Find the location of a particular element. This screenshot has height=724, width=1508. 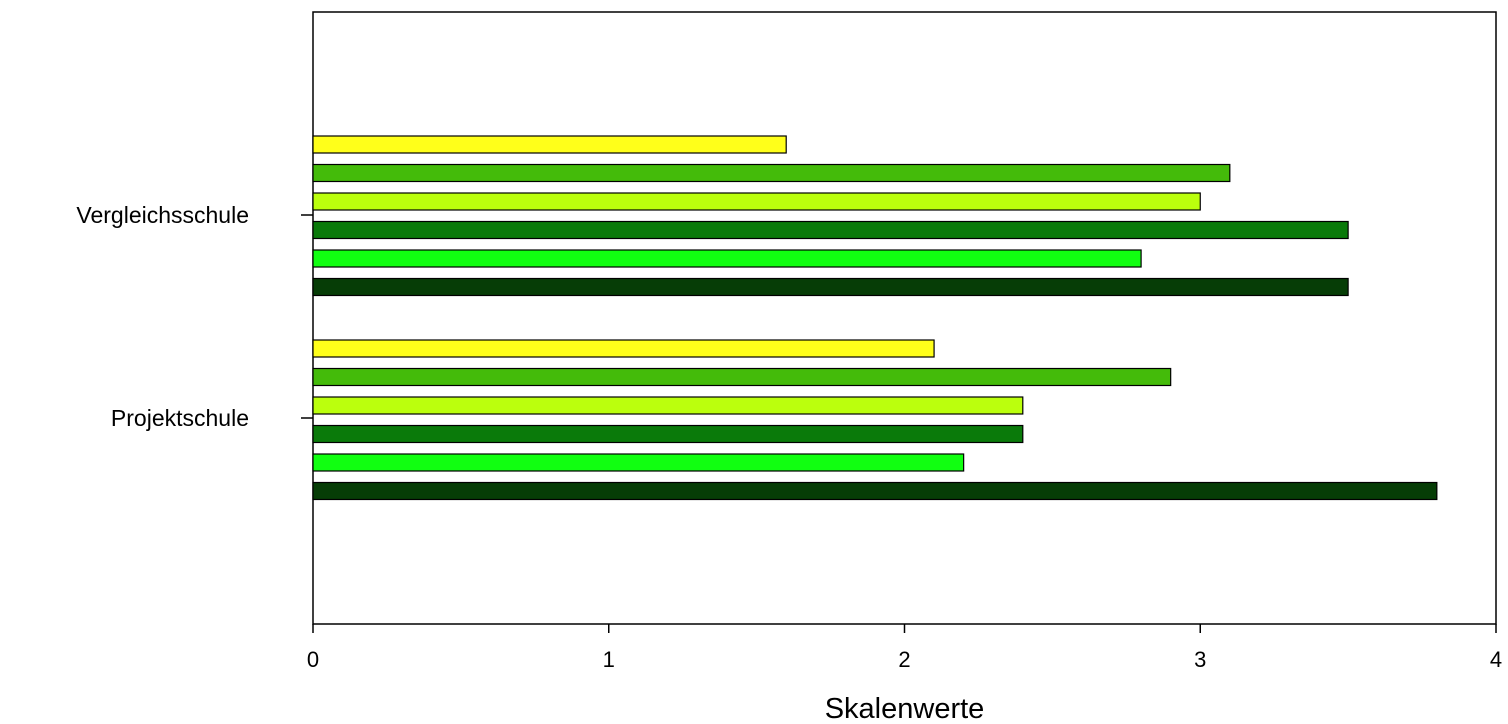

x-axis: 0 1 2 3 4 is located at coordinates (904, 648).